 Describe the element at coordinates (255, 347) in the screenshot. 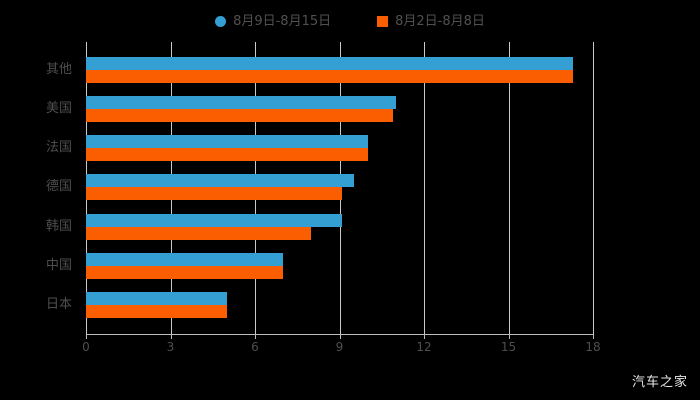

I see `x-axis-tick-label-2: 6` at that location.